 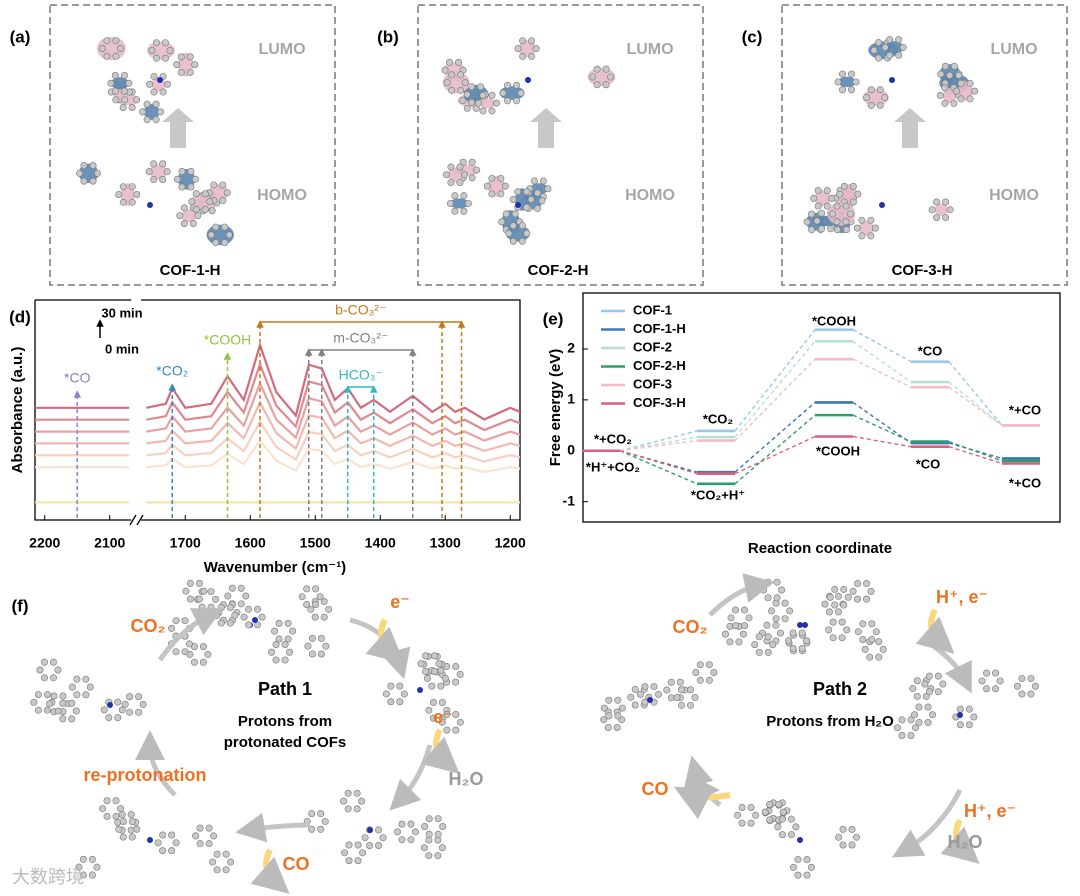 What do you see at coordinates (109, 543) in the screenshot?
I see `x-tick-label: 2100` at bounding box center [109, 543].